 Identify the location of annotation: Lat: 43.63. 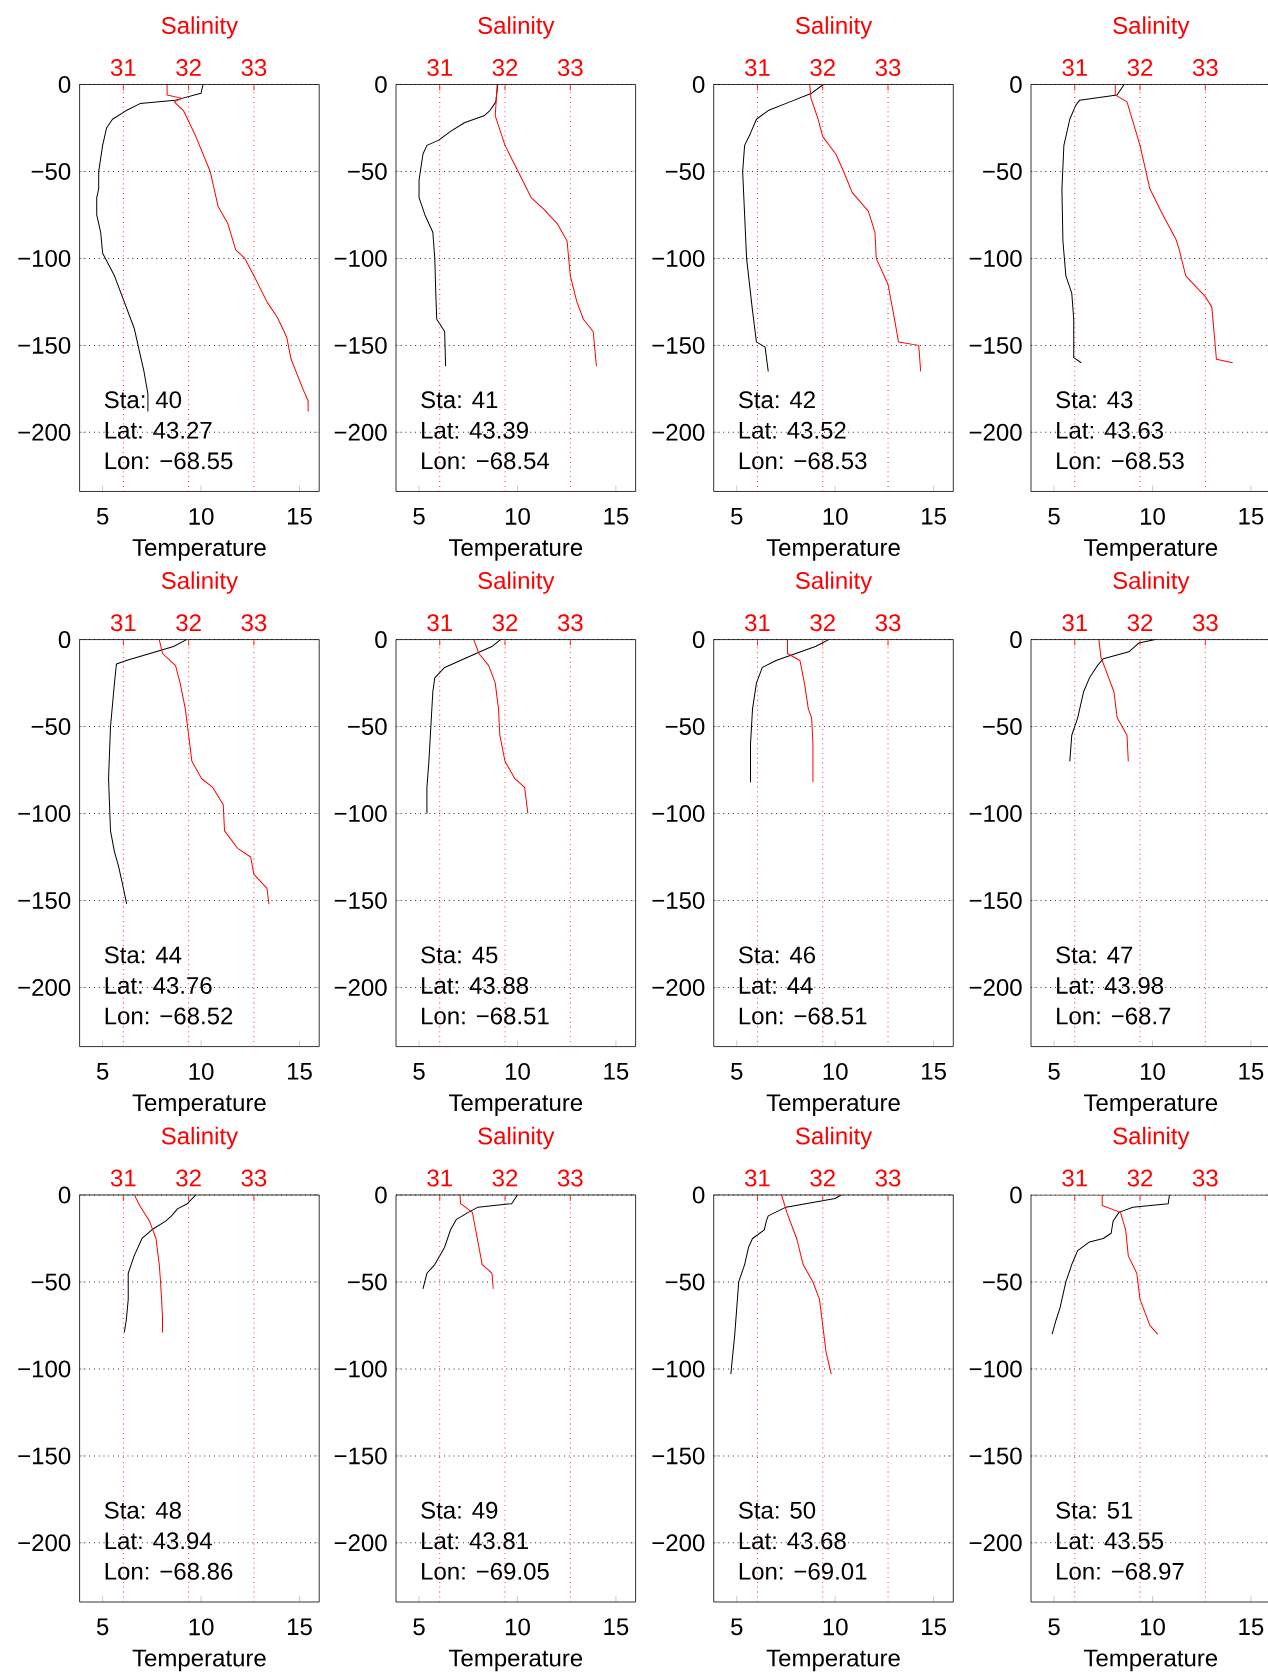
(1110, 430).